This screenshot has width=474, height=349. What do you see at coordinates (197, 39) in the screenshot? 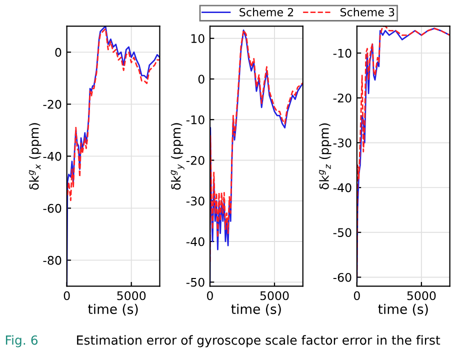
I see `y-tick-label: 10` at bounding box center [197, 39].